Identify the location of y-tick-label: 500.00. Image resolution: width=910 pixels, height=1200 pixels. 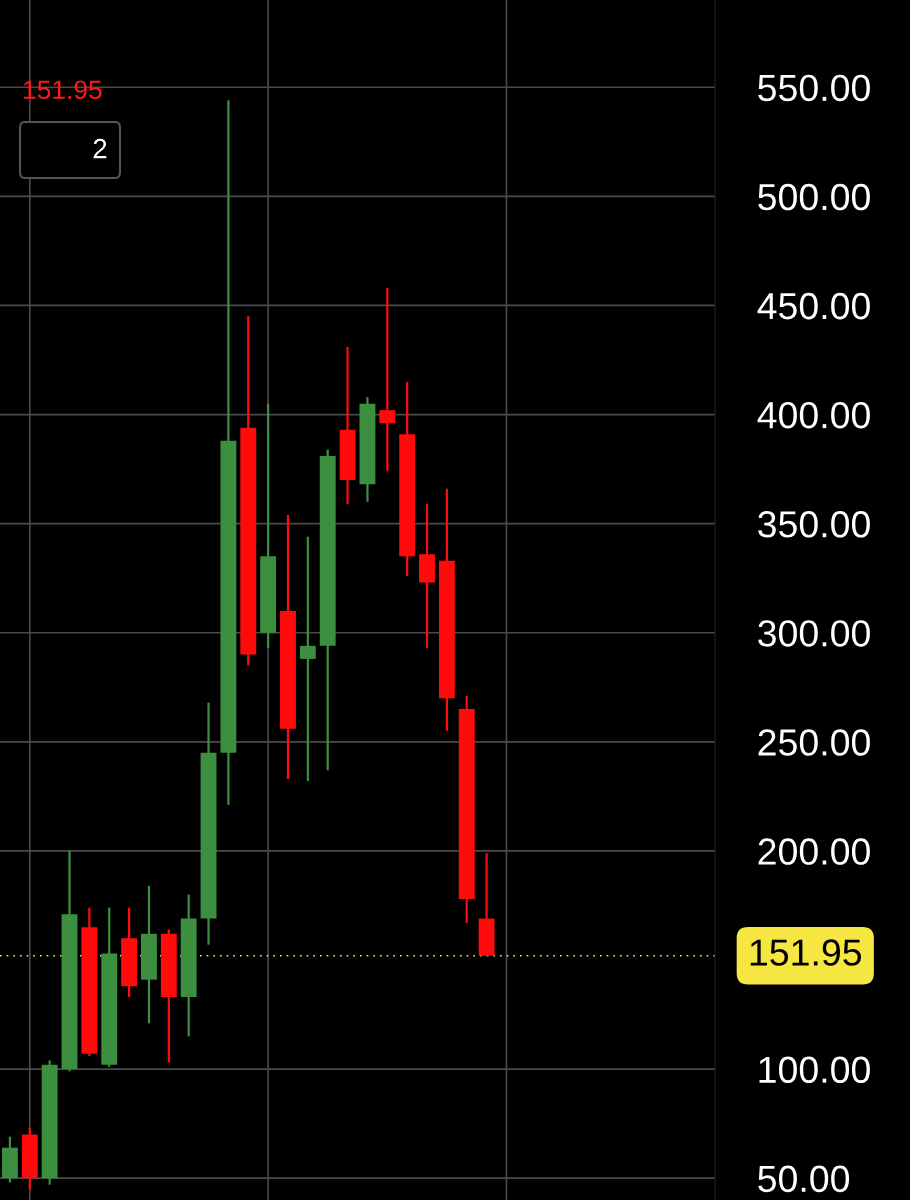
(814, 197).